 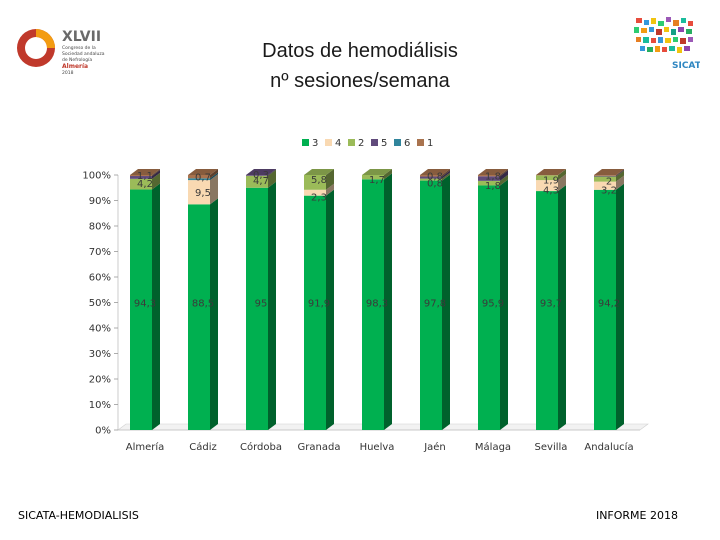 I want to click on data-label: 1,8, so click(x=493, y=186).